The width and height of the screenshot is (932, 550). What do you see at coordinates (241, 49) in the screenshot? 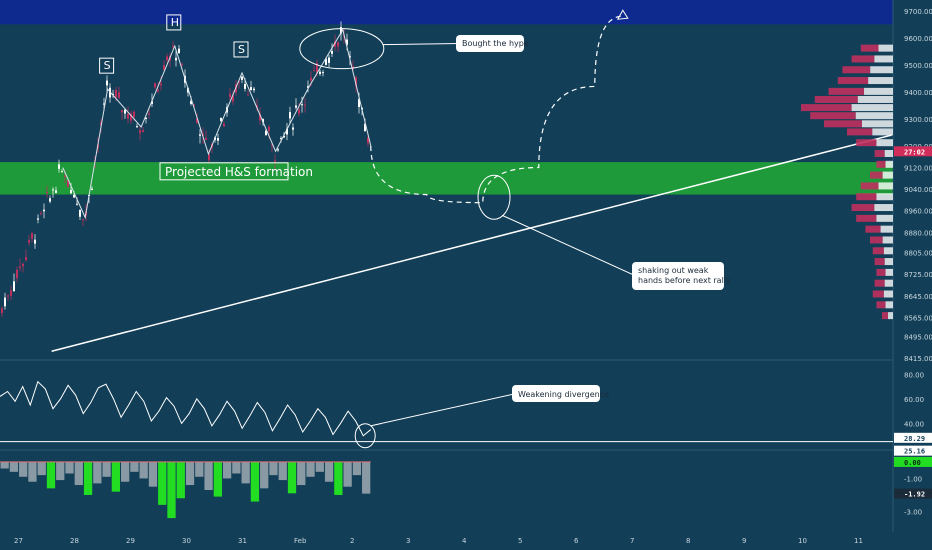
I see `pattern-label-box` at bounding box center [241, 49].